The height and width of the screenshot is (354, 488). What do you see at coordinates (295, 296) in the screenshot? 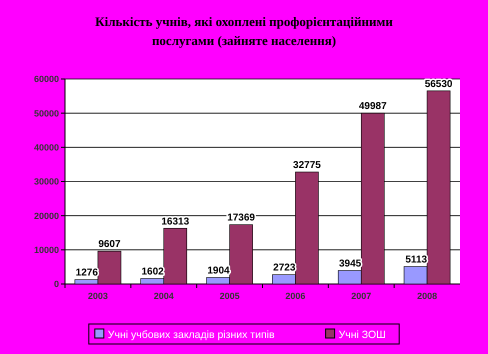
I see `x-tick-label: 2006` at bounding box center [295, 296].